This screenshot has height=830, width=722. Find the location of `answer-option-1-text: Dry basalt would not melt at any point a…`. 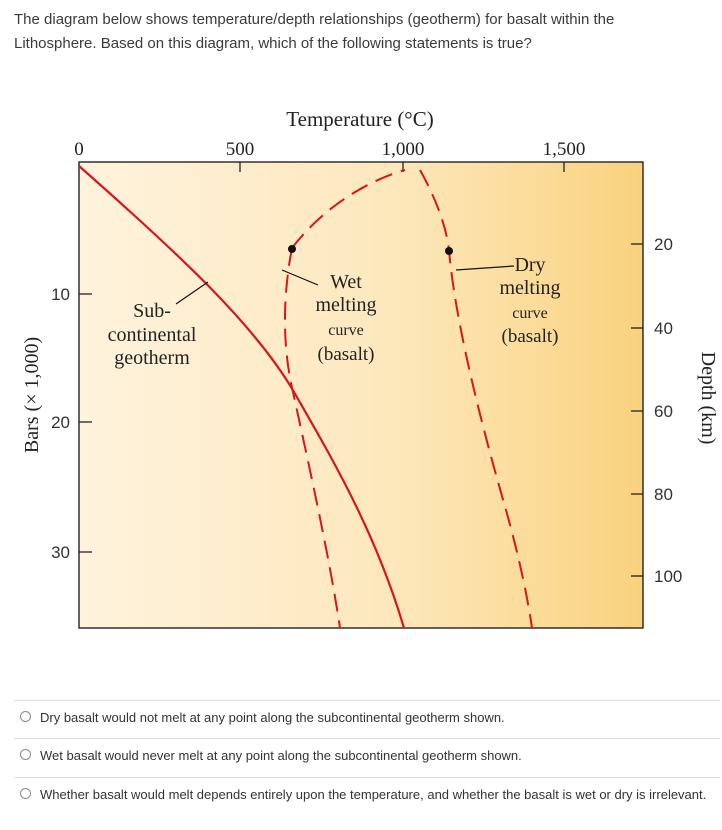

answer-option-1-text: Dry basalt would not melt at any point a… is located at coordinates (272, 717).